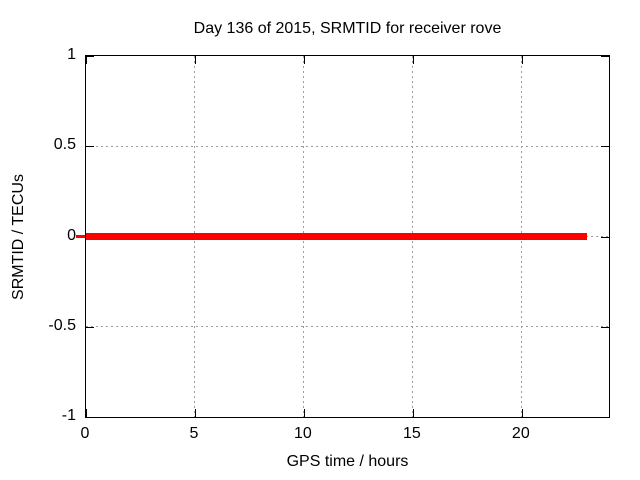 The height and width of the screenshot is (480, 640). What do you see at coordinates (68, 415) in the screenshot?
I see `y-tick-label: -1` at bounding box center [68, 415].